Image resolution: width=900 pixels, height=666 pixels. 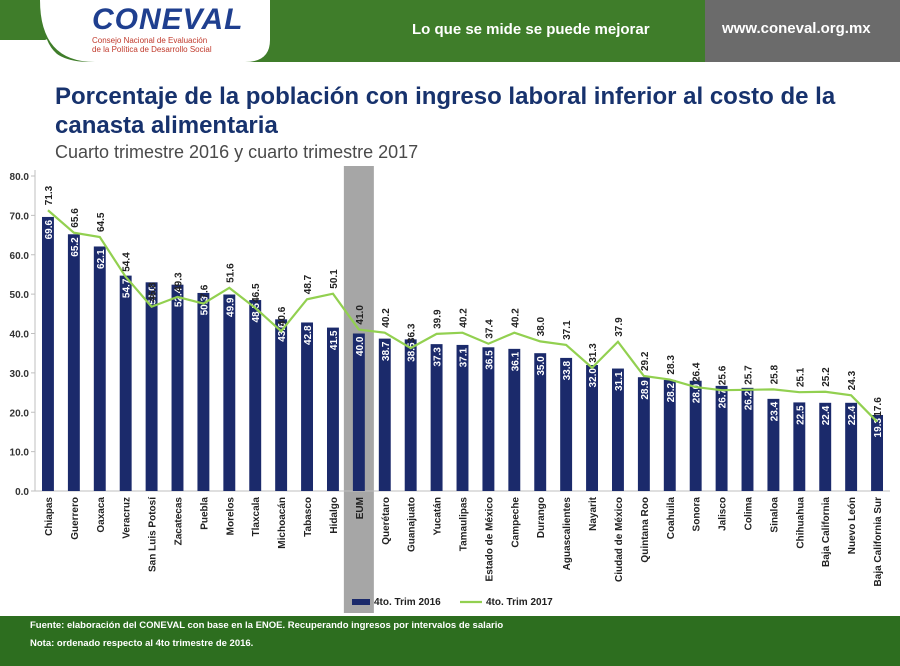 What do you see at coordinates (826, 532) in the screenshot?
I see `category-label: Baja California` at bounding box center [826, 532].